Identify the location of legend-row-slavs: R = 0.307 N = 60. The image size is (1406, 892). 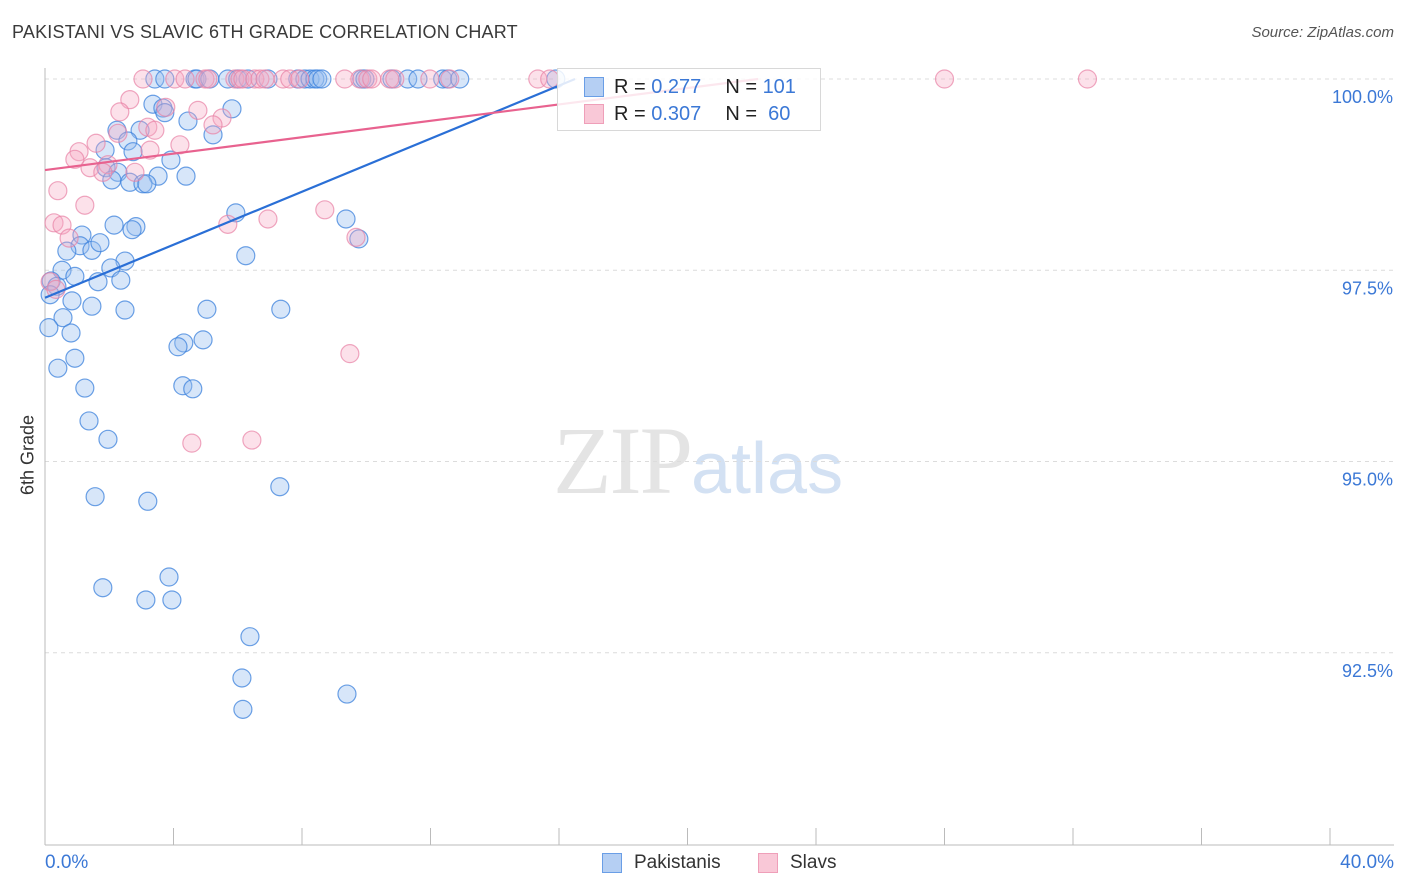
(687, 114).